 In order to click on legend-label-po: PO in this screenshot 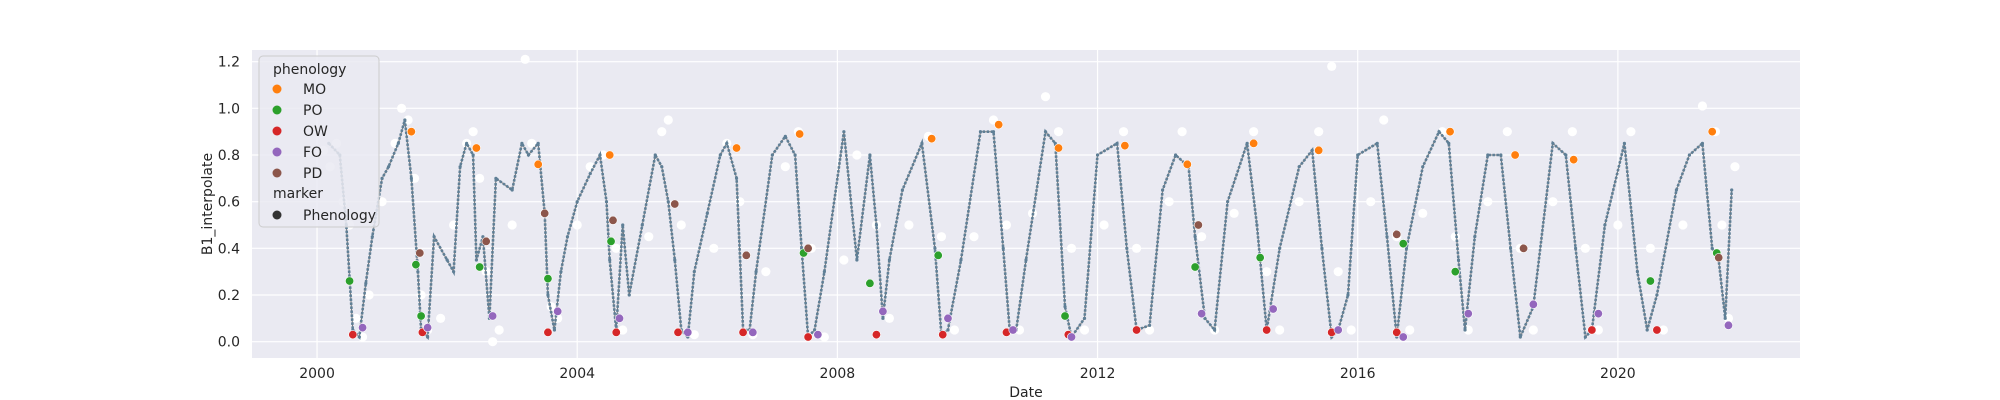, I will do `click(312, 111)`.